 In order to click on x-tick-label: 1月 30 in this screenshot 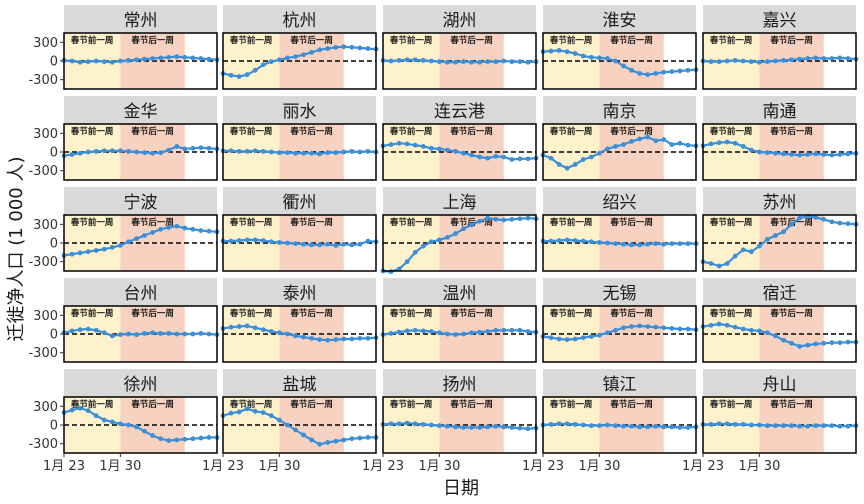, I will do `click(759, 466)`.